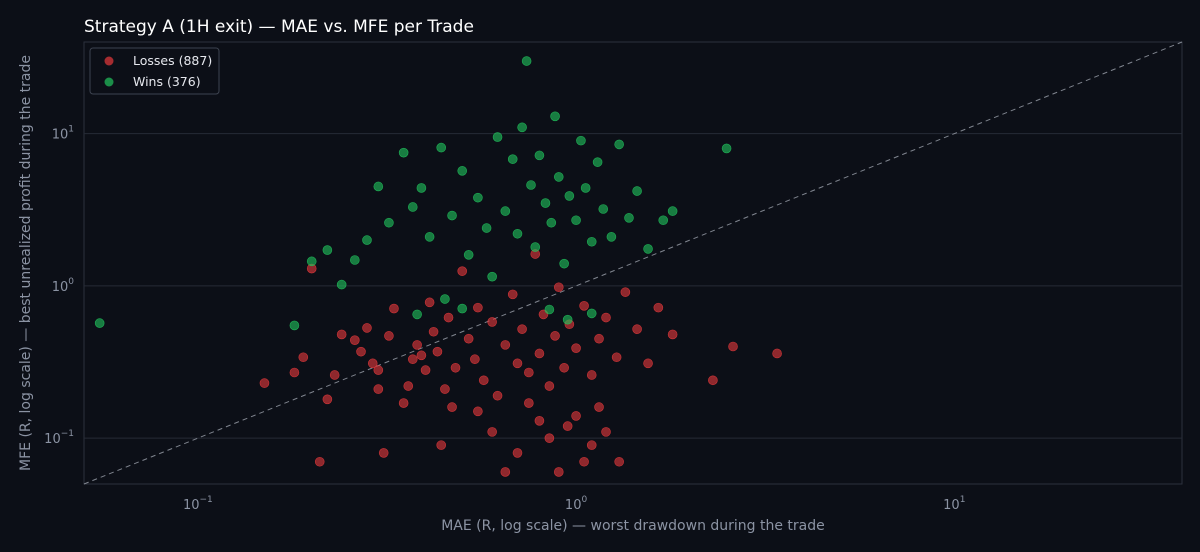  What do you see at coordinates (63, 286) in the screenshot?
I see `y-tick-label: 100` at bounding box center [63, 286].